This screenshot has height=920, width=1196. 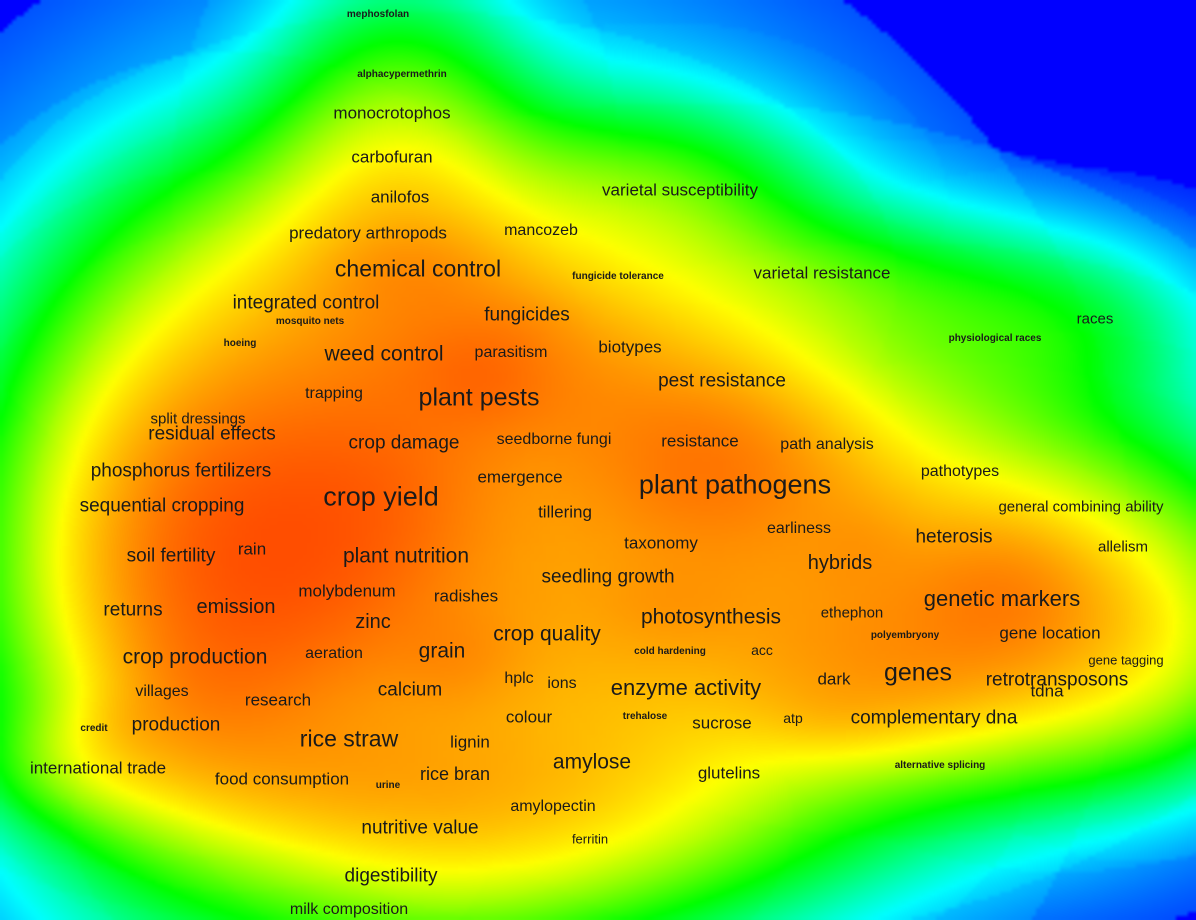 What do you see at coordinates (940, 765) in the screenshot?
I see `term-label: alternative splicing` at bounding box center [940, 765].